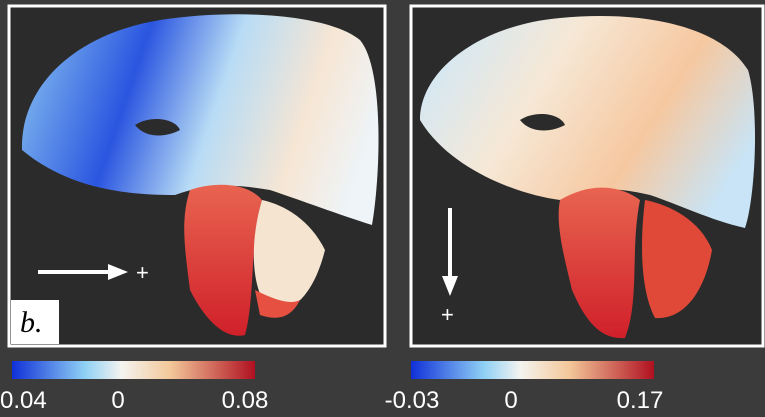 The image size is (765, 417). I want to click on colorbar-max-label: 0.08, so click(245, 400).